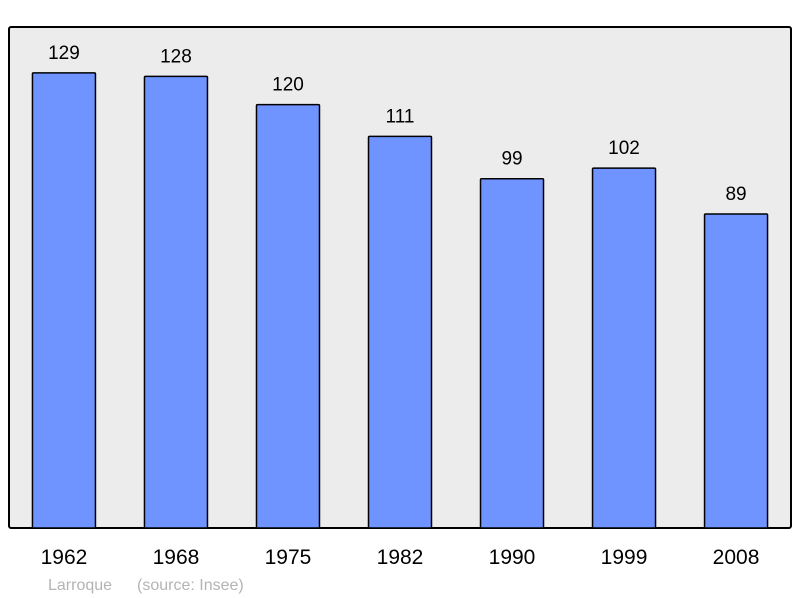 This screenshot has width=800, height=598. What do you see at coordinates (624, 348) in the screenshot?
I see `bar-1999` at bounding box center [624, 348].